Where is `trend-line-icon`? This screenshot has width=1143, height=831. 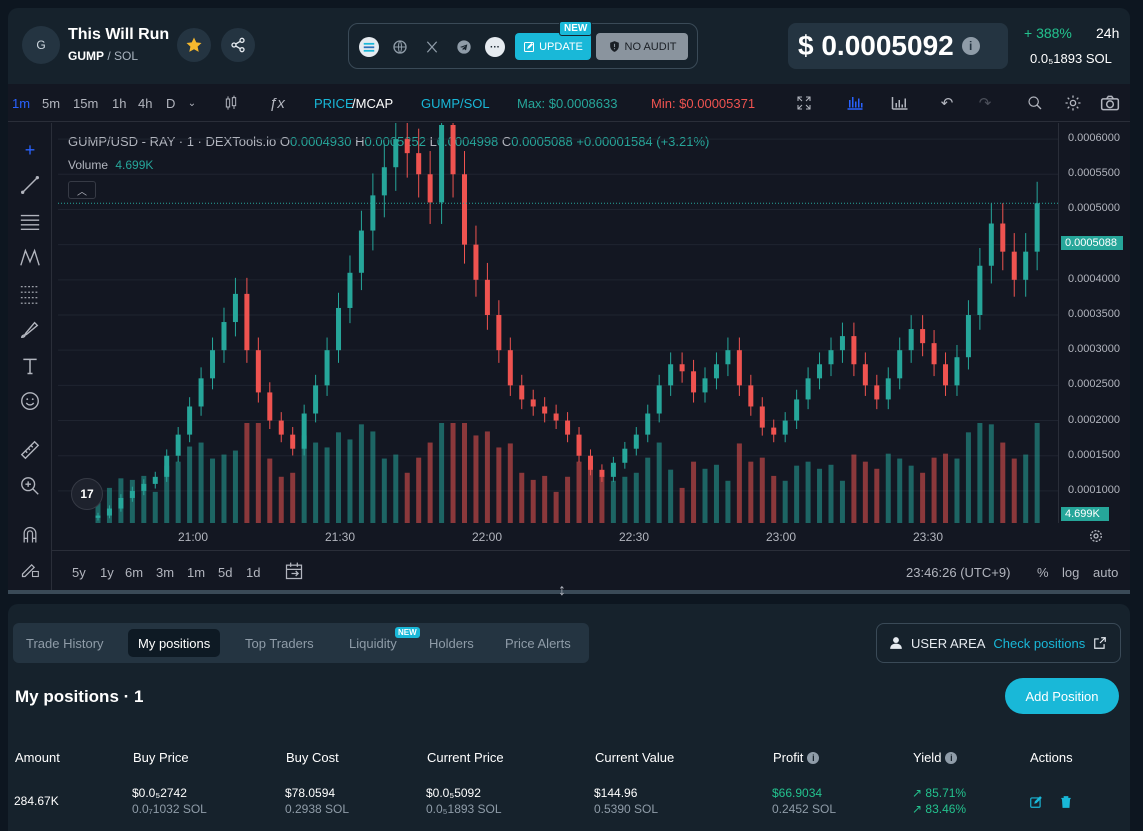
trend-line-icon is located at coordinates (30, 185).